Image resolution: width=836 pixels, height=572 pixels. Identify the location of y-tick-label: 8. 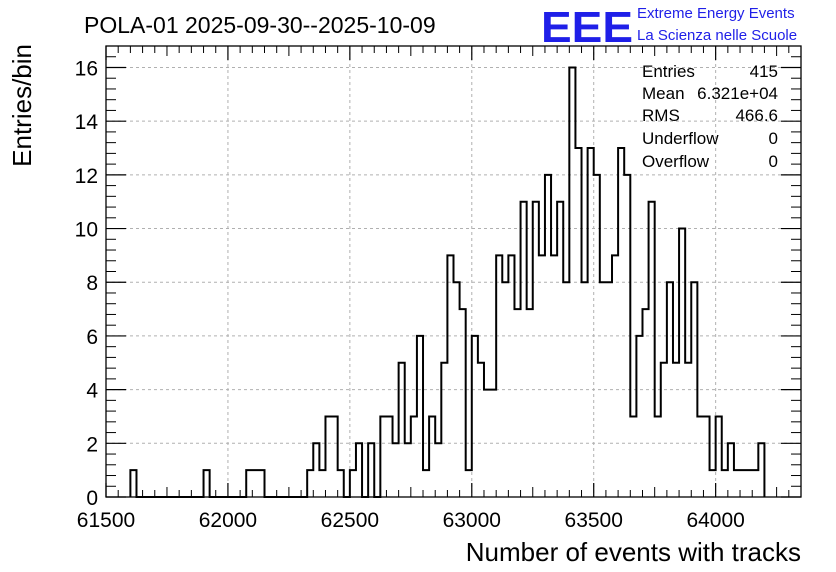
(92, 283).